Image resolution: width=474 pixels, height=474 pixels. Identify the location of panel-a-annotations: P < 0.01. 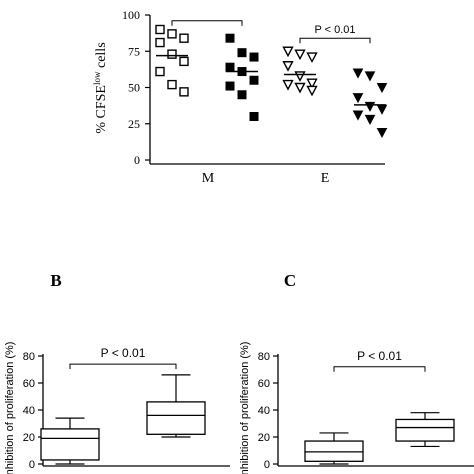
(271, 32).